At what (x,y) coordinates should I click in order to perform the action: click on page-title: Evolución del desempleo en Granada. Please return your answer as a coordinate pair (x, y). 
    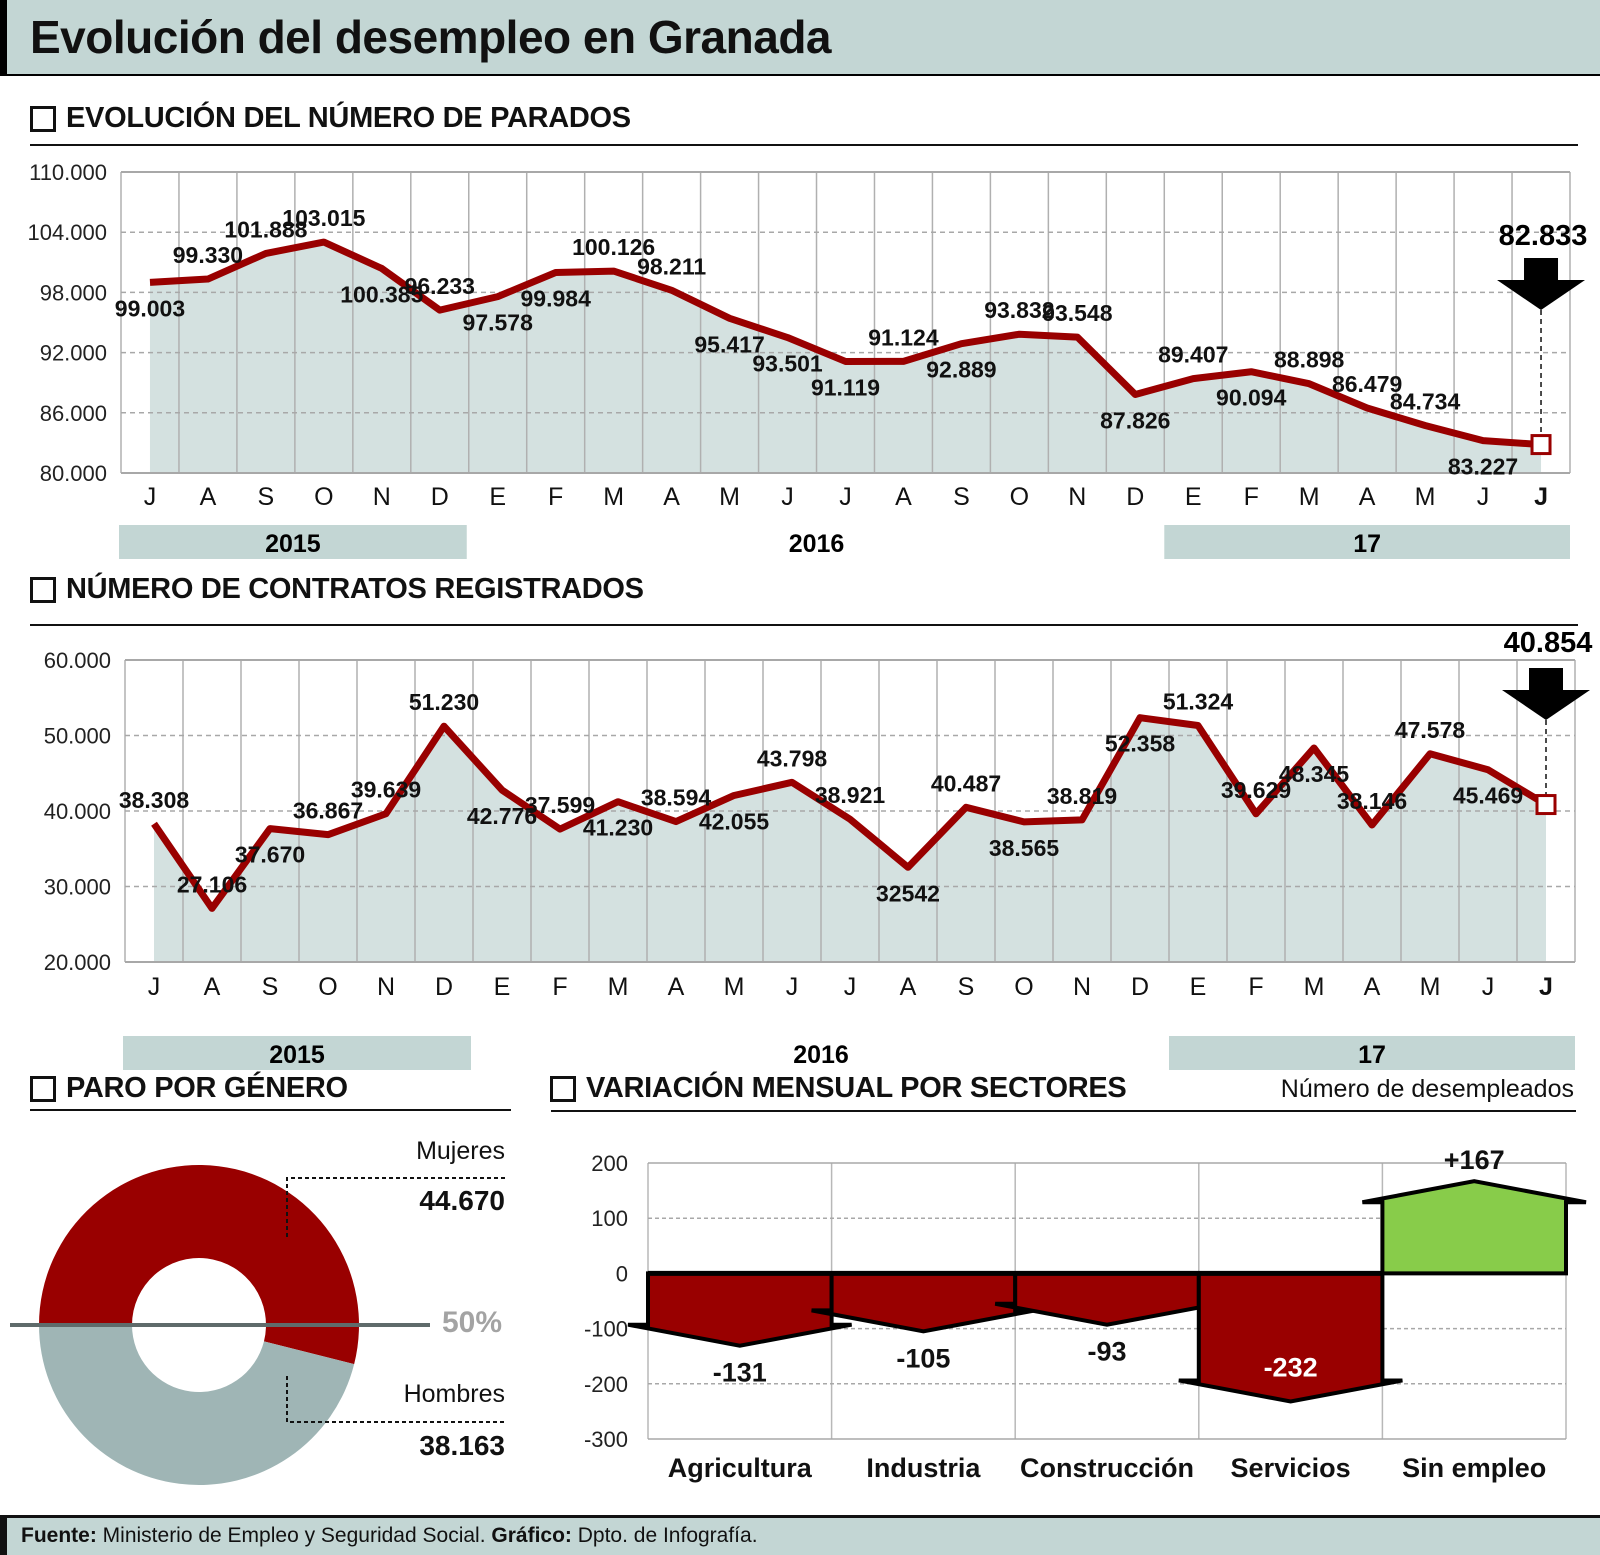
    Looking at the image, I should click on (431, 37).